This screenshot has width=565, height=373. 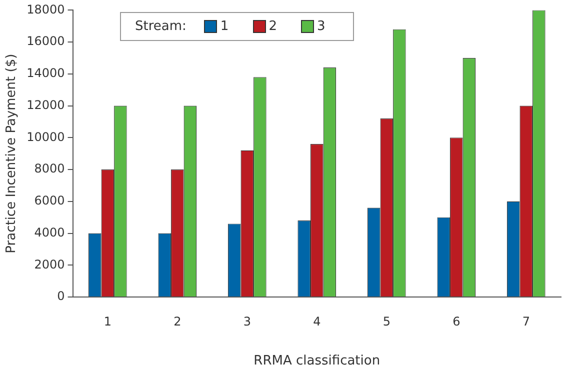 I want to click on legend-title: Stream:, so click(x=160, y=26).